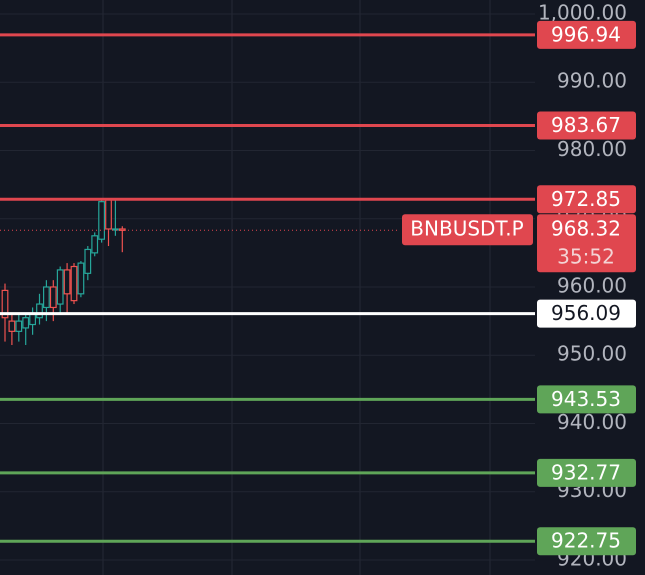  I want to click on level-label: 983.67, so click(586, 125).